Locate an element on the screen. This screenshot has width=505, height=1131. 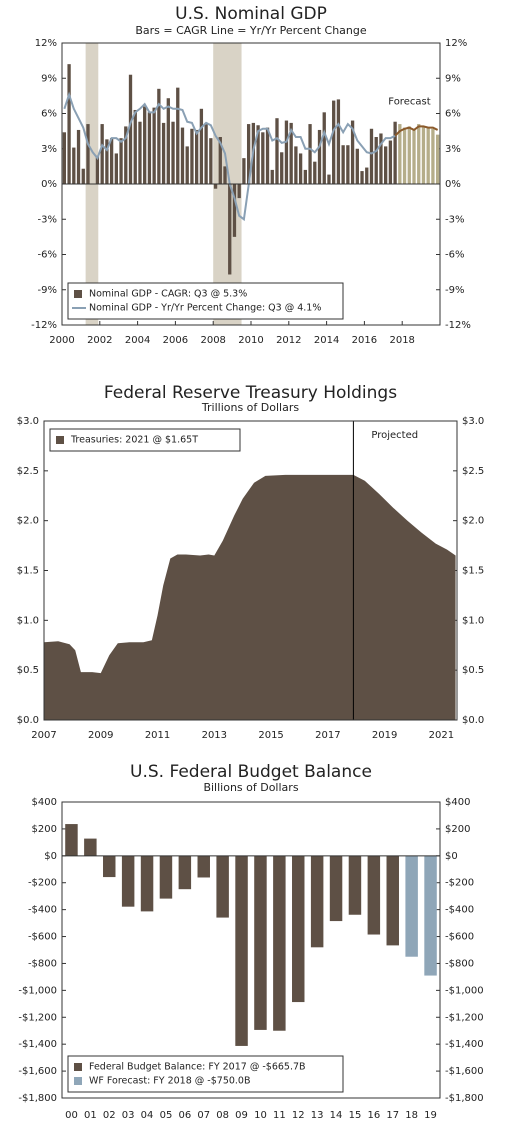
y-tick-label: $1.5 is located at coordinates (28, 571).